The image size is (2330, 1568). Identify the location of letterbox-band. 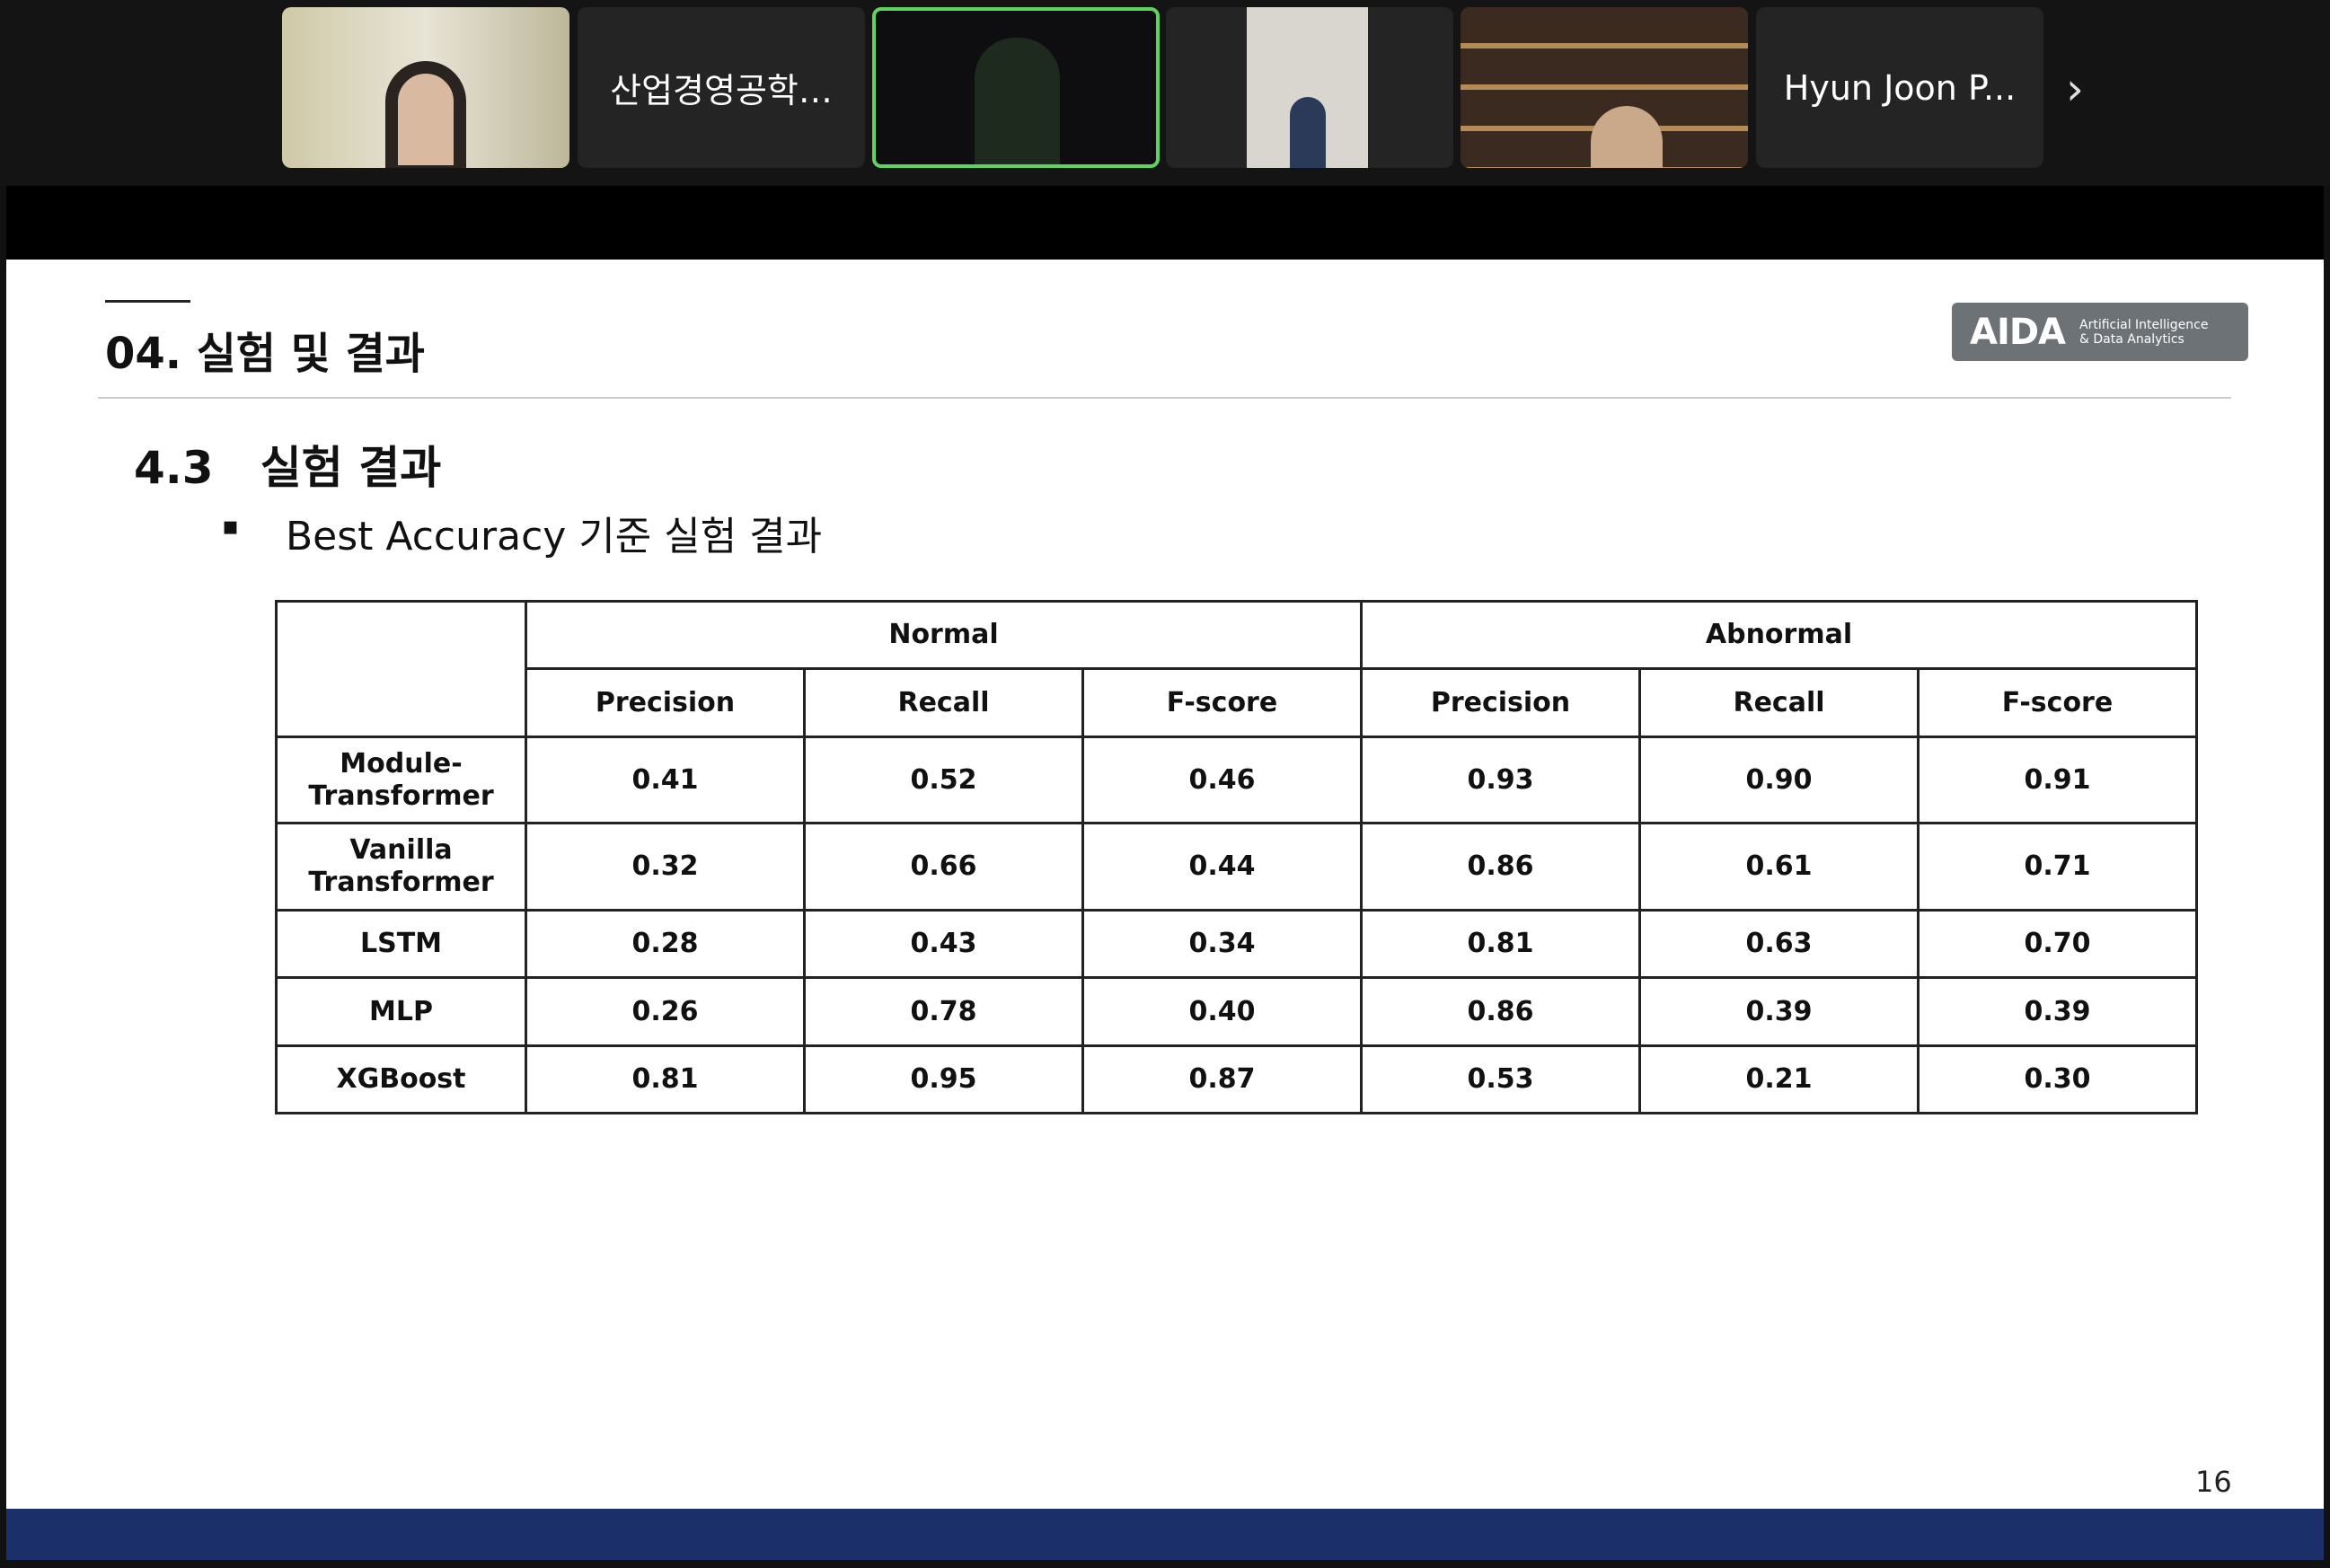
(1165, 223).